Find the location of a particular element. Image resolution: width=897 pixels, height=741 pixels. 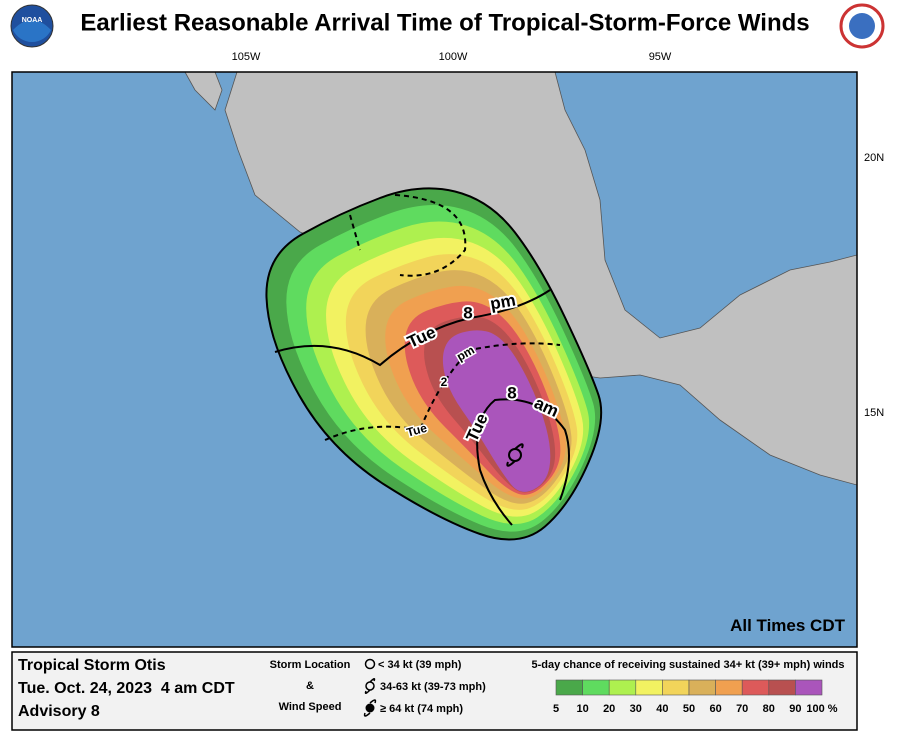

legend-label: 60 is located at coordinates (715, 709).